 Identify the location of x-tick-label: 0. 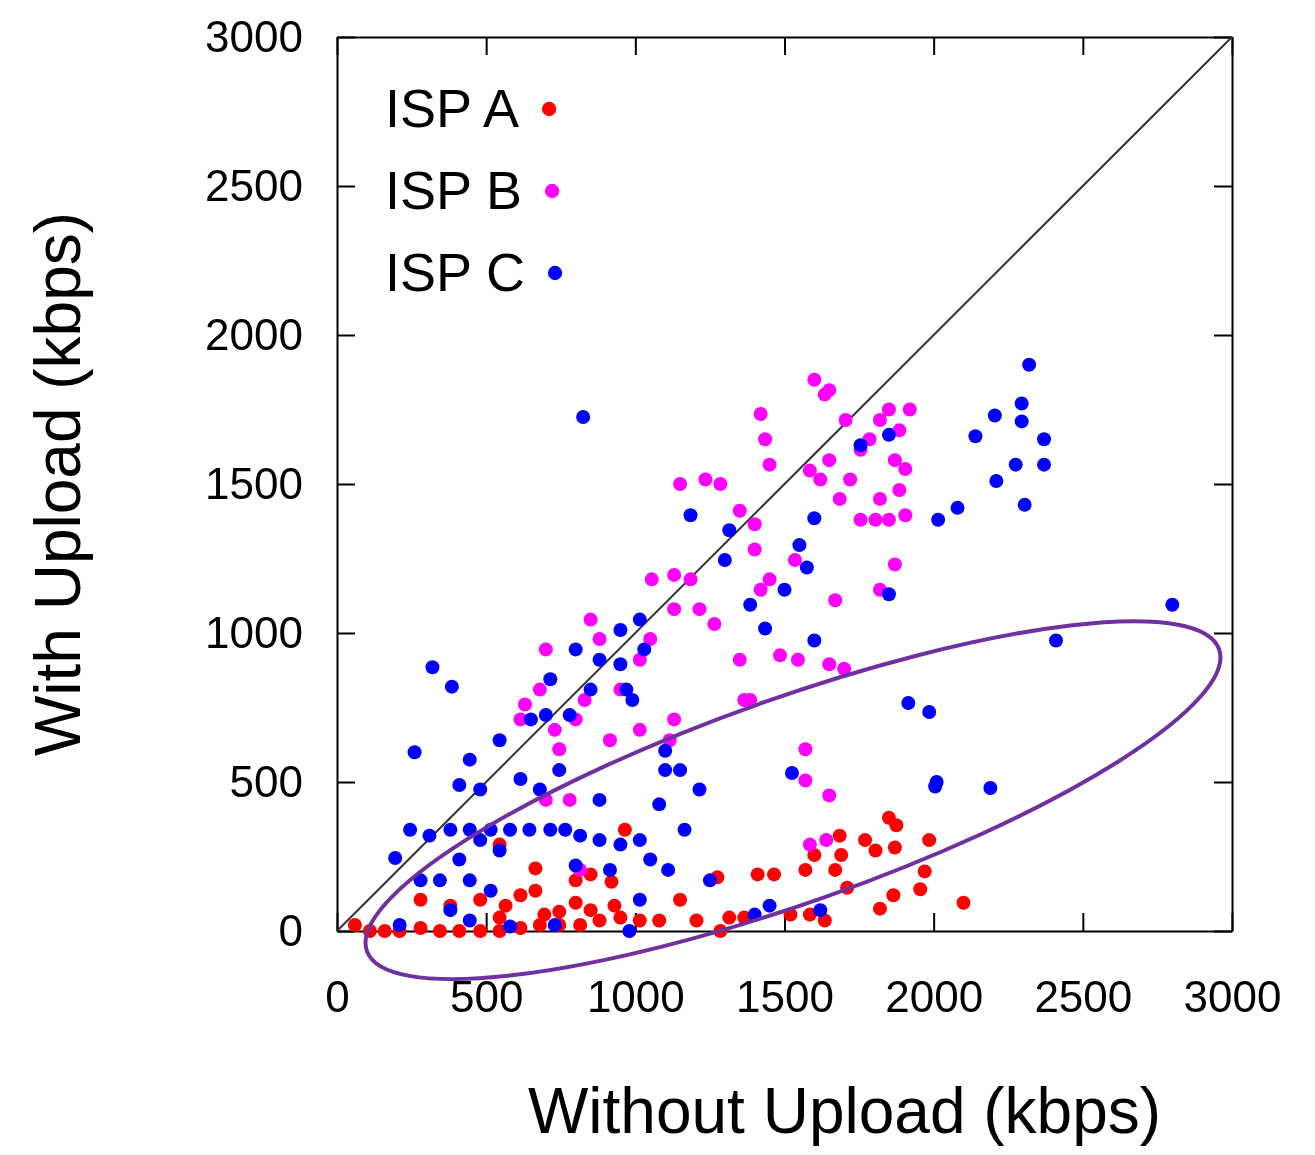
(337, 997).